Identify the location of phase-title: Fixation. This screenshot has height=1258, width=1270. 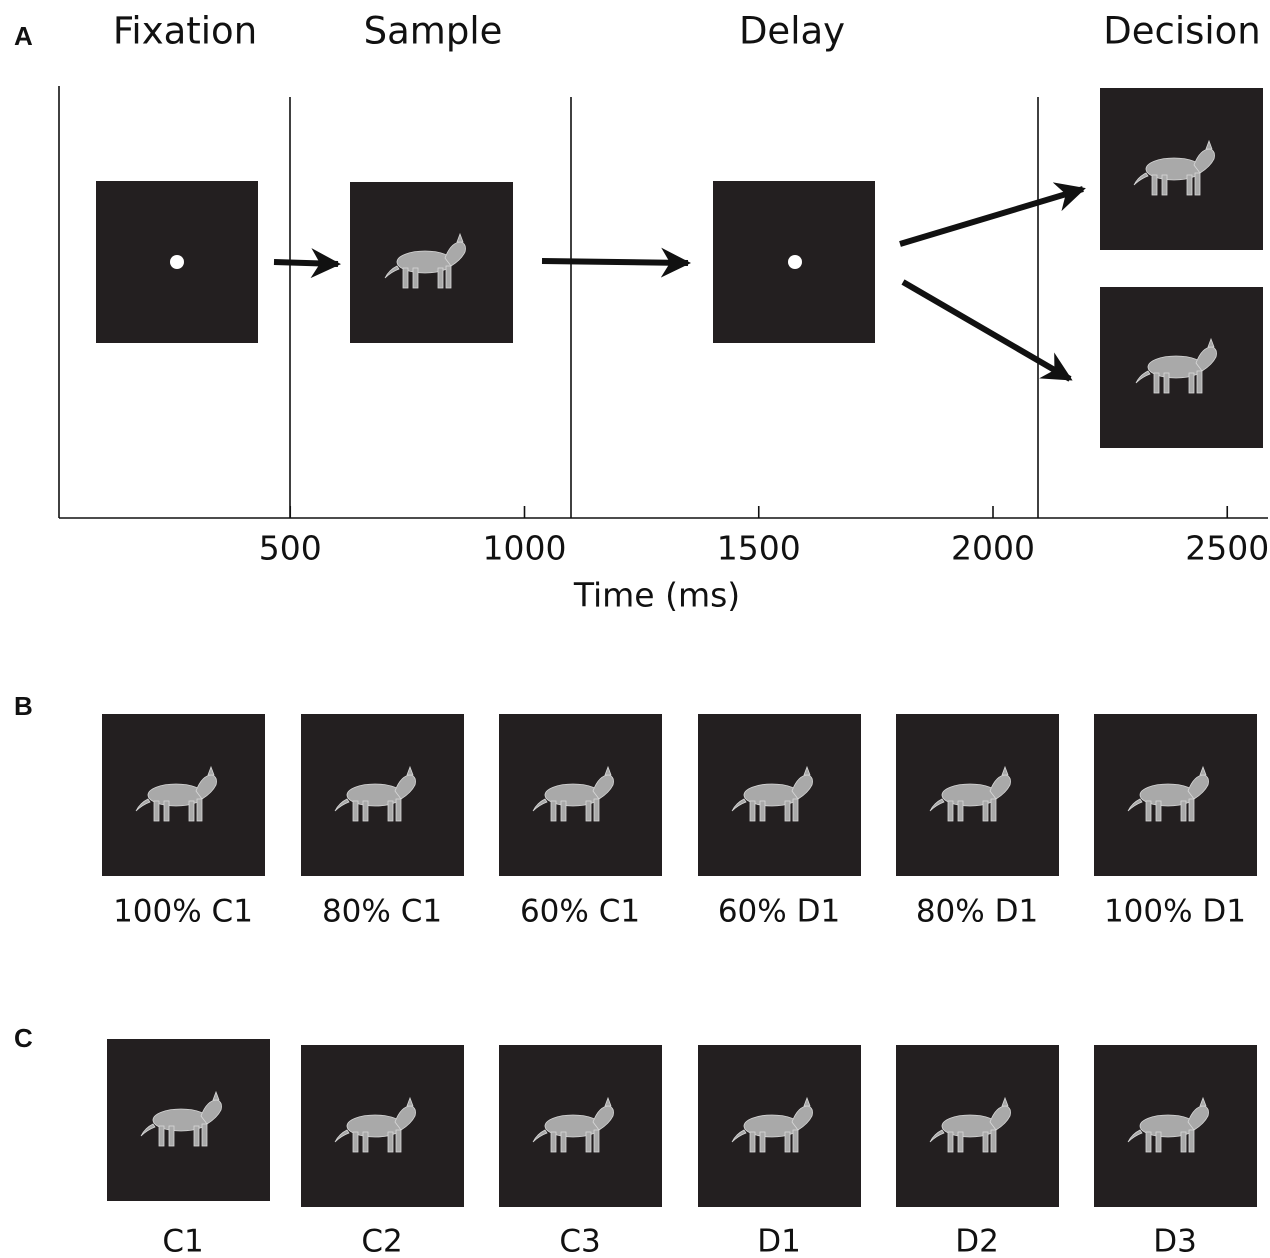
(185, 31).